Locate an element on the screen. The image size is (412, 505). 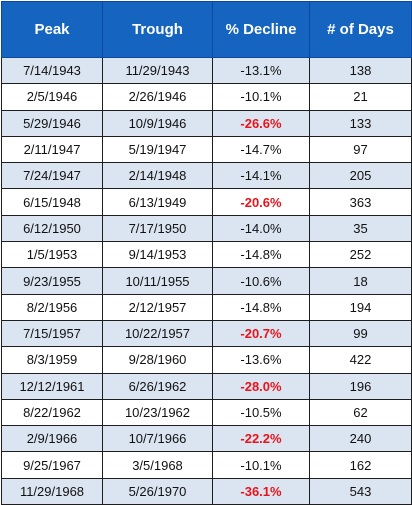
trough-cell: 2/26/1946 is located at coordinates (157, 97).